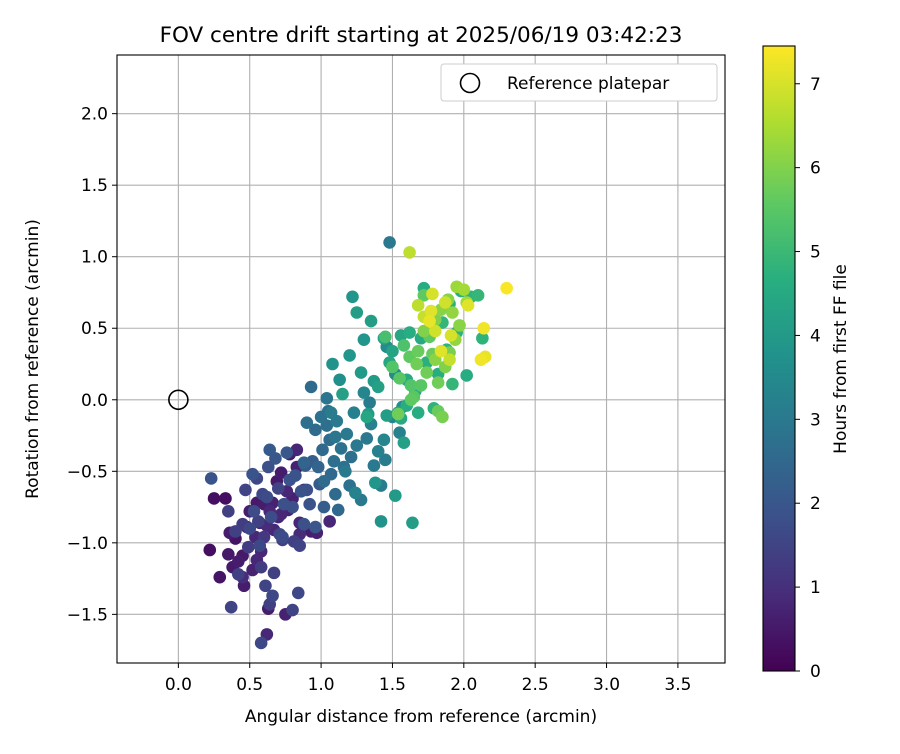  Describe the element at coordinates (428, 679) in the screenshot. I see `x-axis-ticks: 0.0 0.5 1.0 1.5 2.0 2.5 3.0 3.5` at that location.